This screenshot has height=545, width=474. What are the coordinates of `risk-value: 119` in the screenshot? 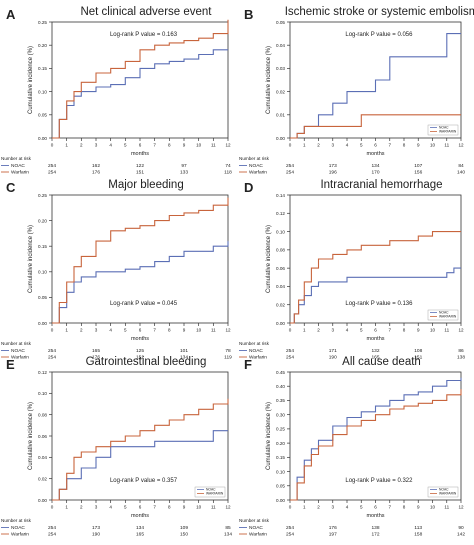 It's located at (228, 358).